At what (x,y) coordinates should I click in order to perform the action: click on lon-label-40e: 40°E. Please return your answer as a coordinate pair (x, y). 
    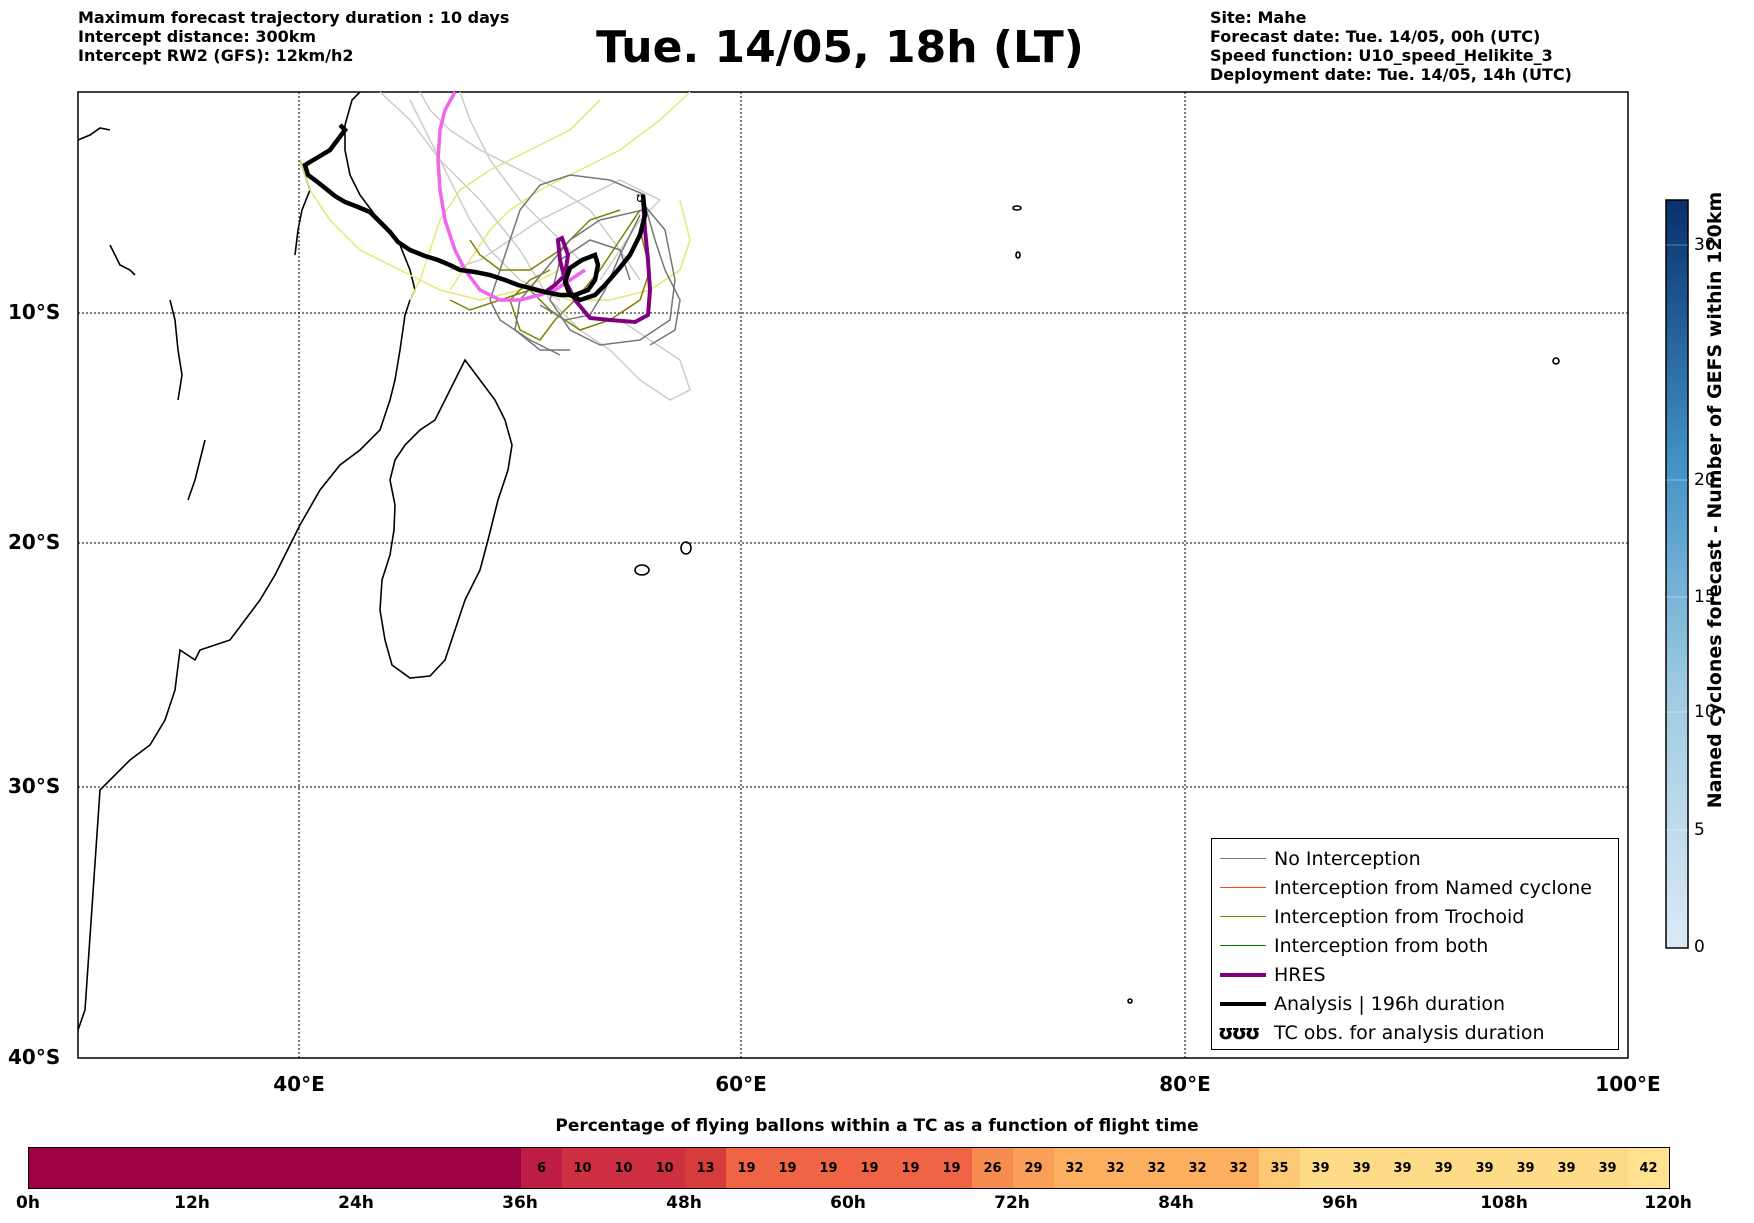
    Looking at the image, I should click on (299, 1084).